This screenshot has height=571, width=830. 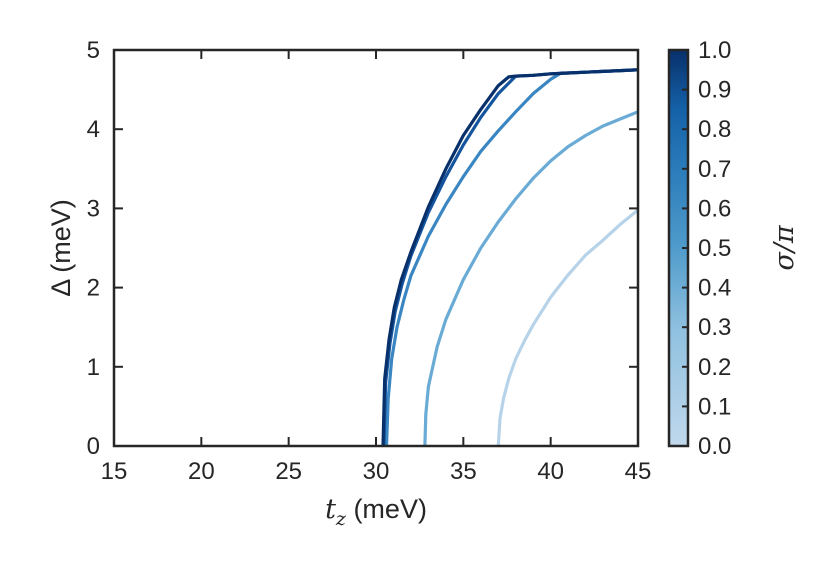 What do you see at coordinates (201, 471) in the screenshot?
I see `x-tick-label: 20` at bounding box center [201, 471].